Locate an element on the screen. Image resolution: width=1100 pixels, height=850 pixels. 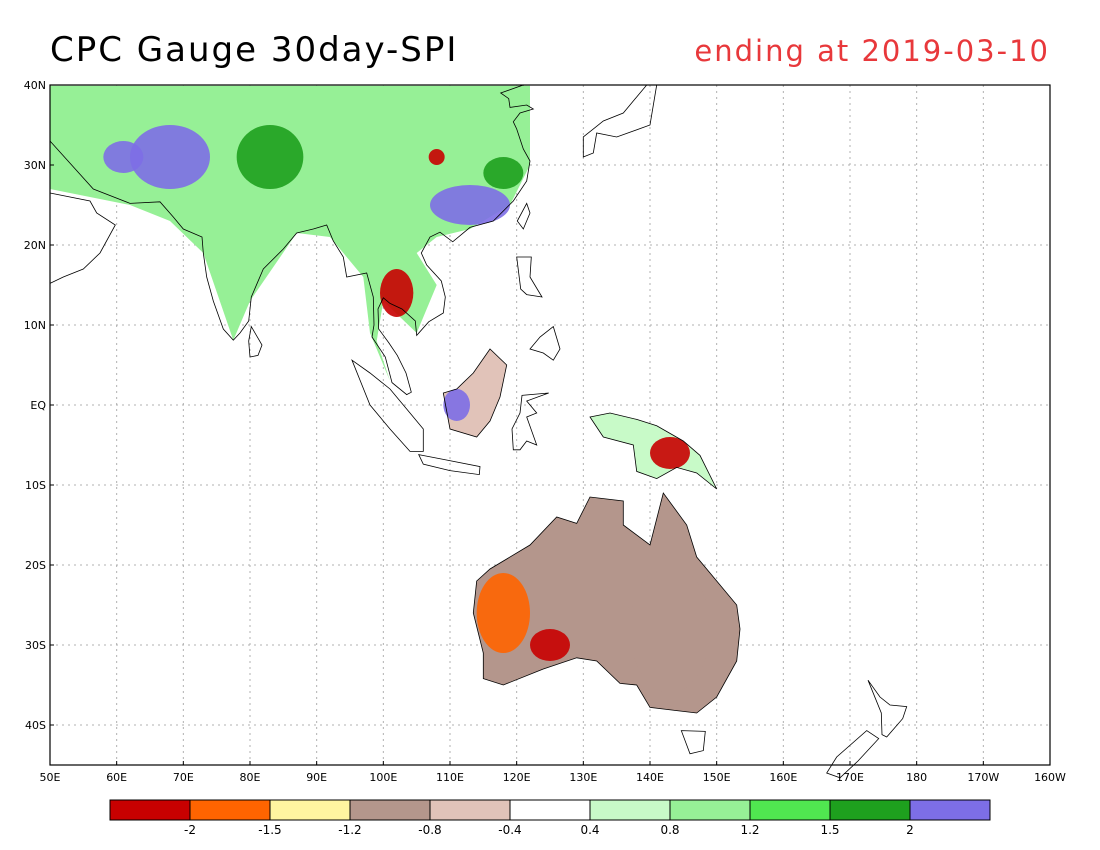
region-sw-australia-red is located at coordinates (550, 645).